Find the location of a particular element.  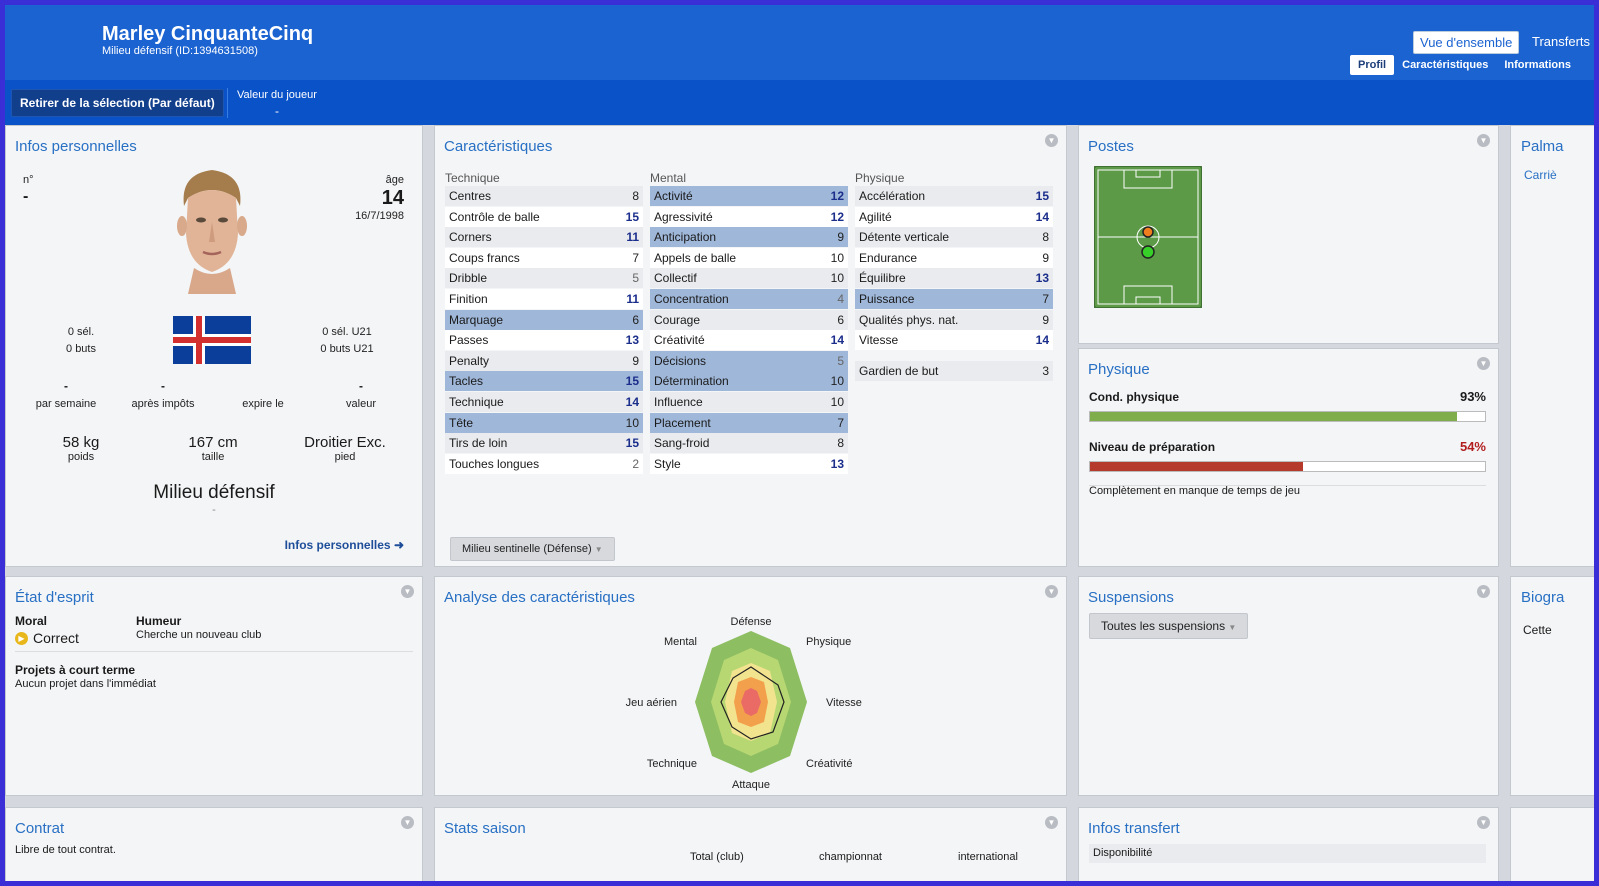

panel-title: Palma is located at coordinates (1542, 146).